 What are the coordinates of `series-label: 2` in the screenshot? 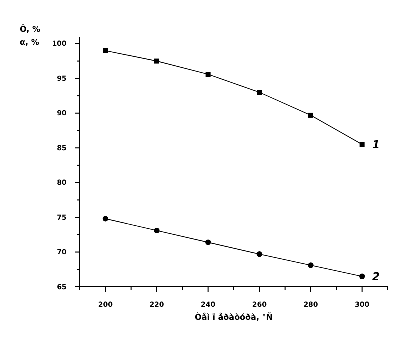 It's located at (376, 277).